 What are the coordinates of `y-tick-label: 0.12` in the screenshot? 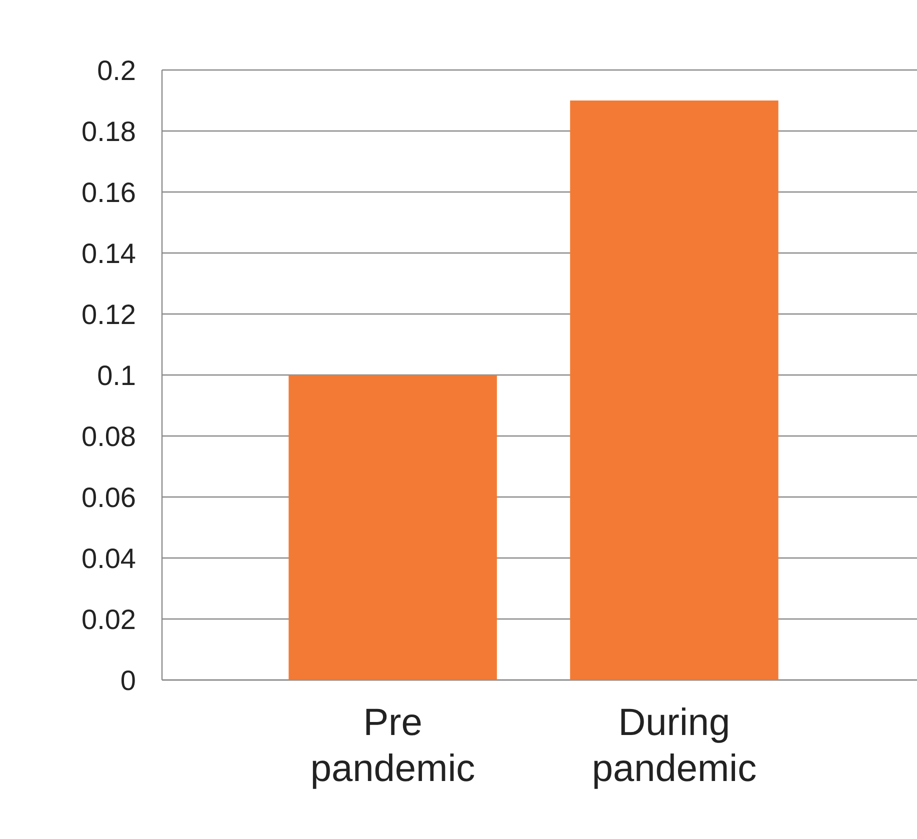 It's located at (109, 314).